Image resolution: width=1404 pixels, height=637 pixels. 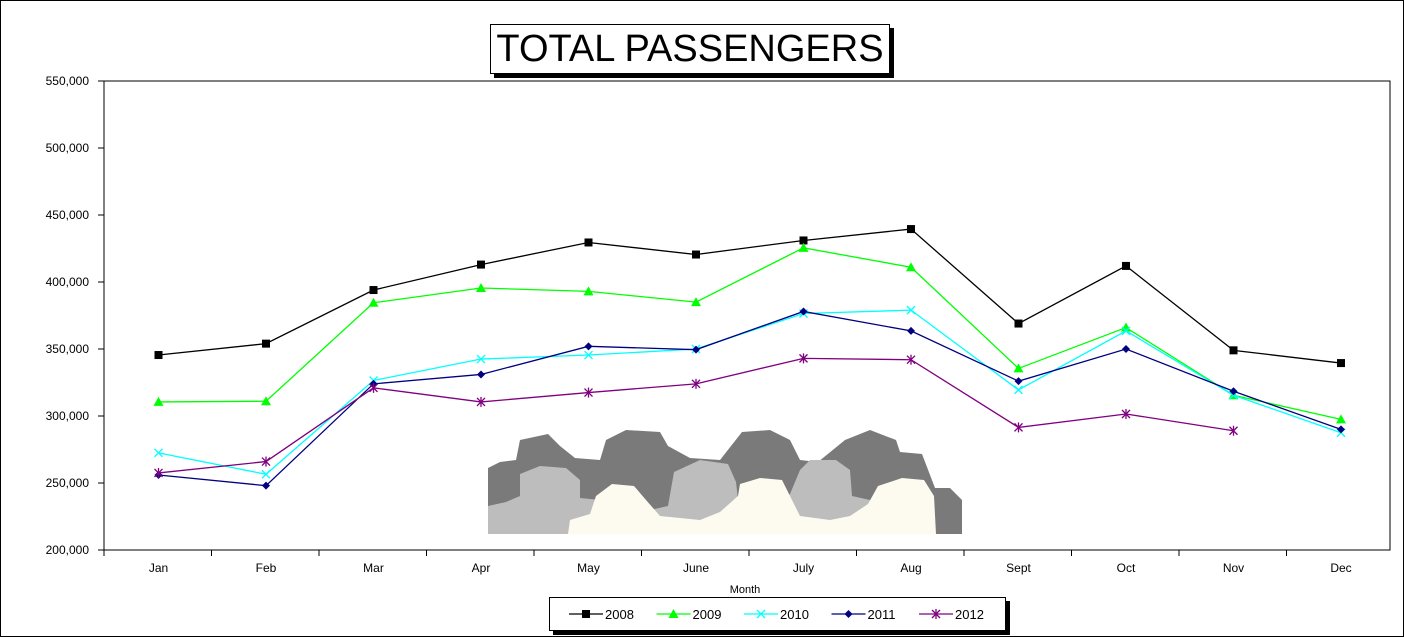 I want to click on x-tick-label: July, so click(x=803, y=568).